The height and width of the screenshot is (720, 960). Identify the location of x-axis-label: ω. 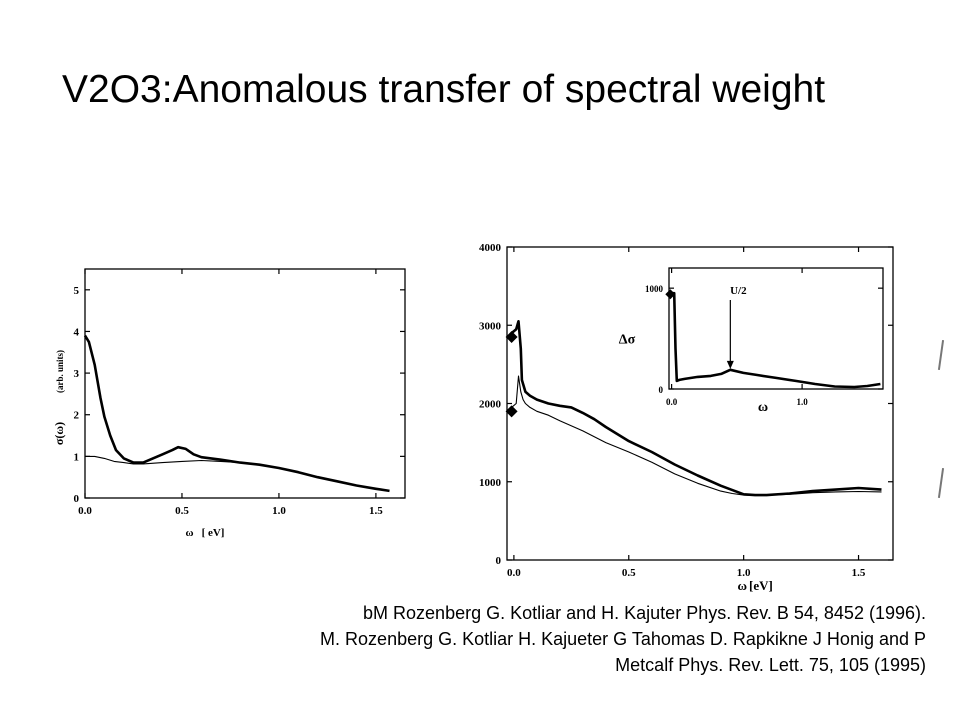
(763, 407).